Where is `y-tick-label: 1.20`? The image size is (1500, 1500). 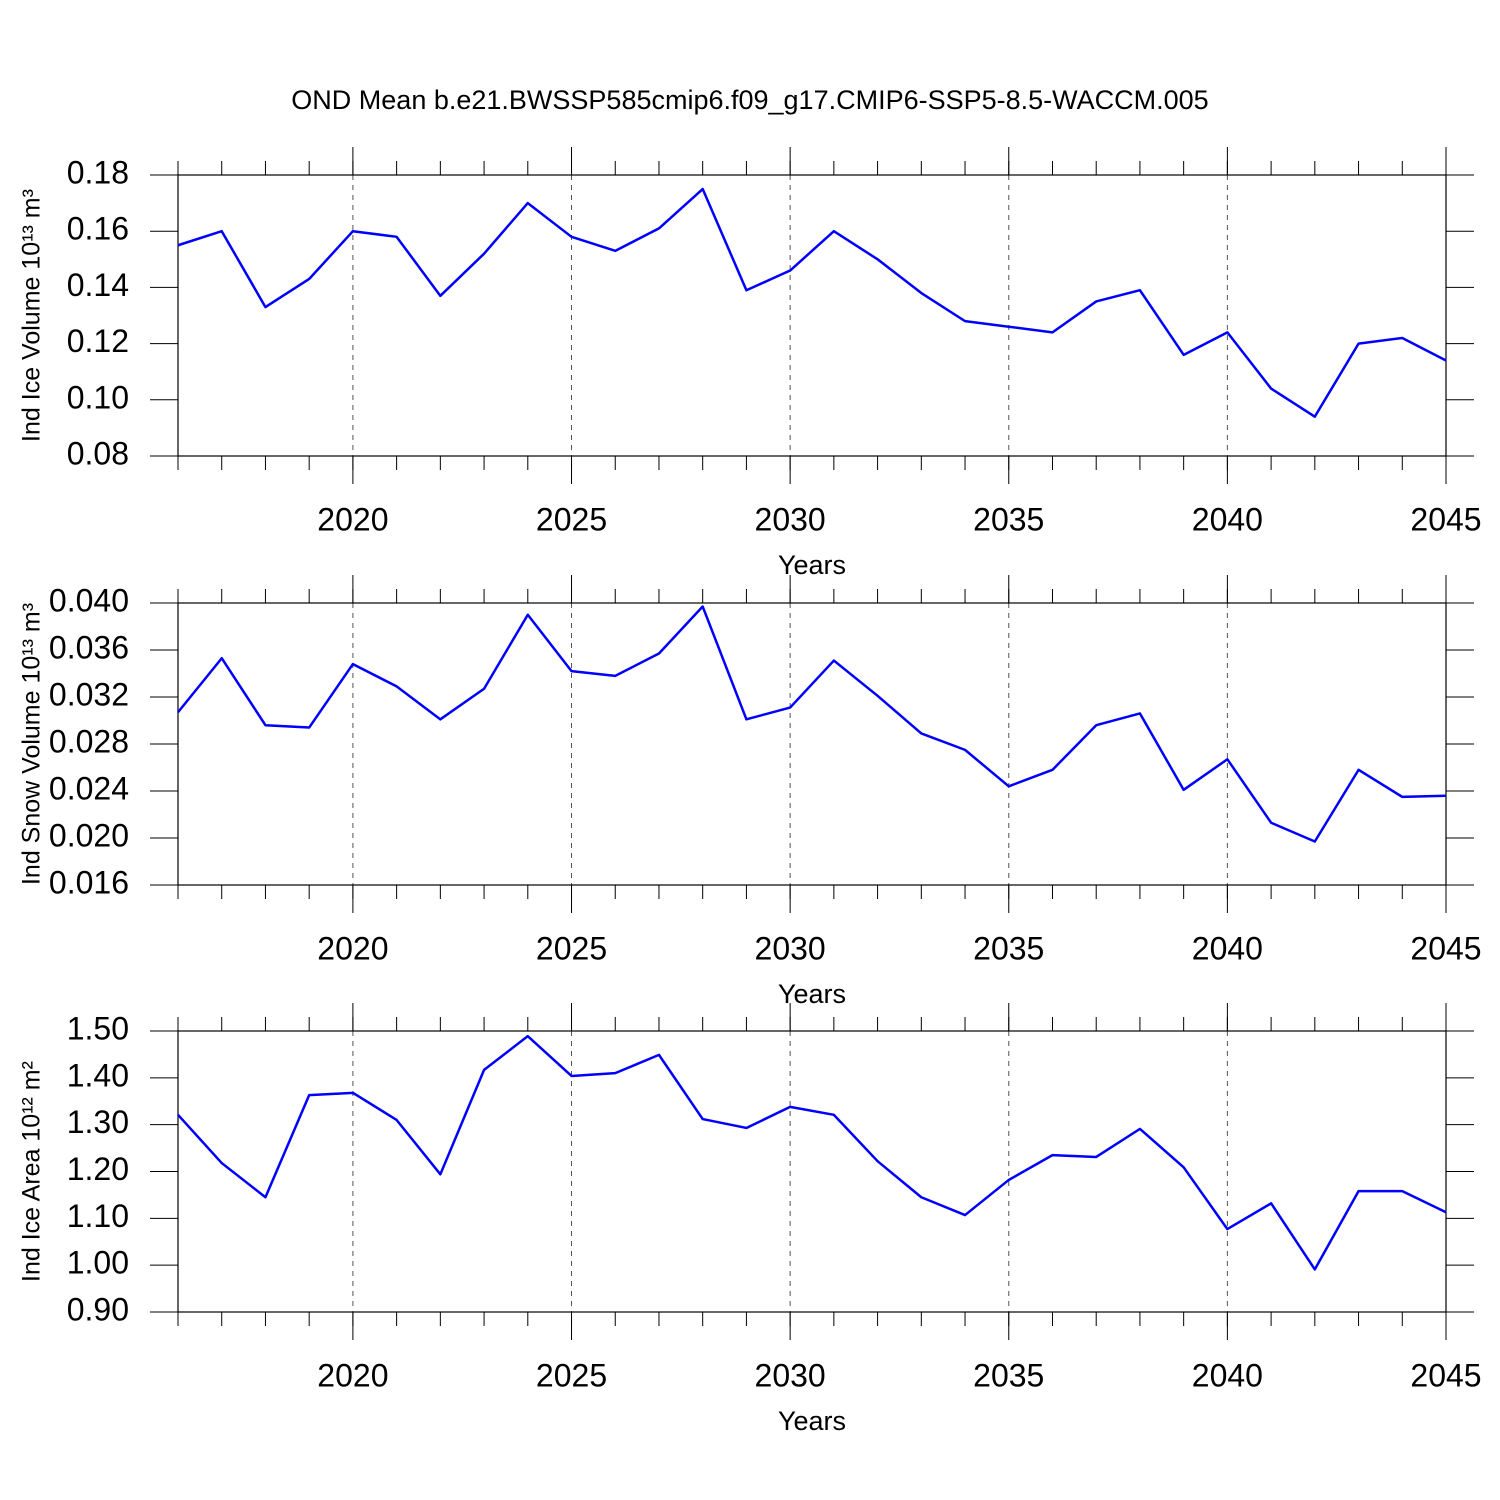
y-tick-label: 1.20 is located at coordinates (98, 1169).